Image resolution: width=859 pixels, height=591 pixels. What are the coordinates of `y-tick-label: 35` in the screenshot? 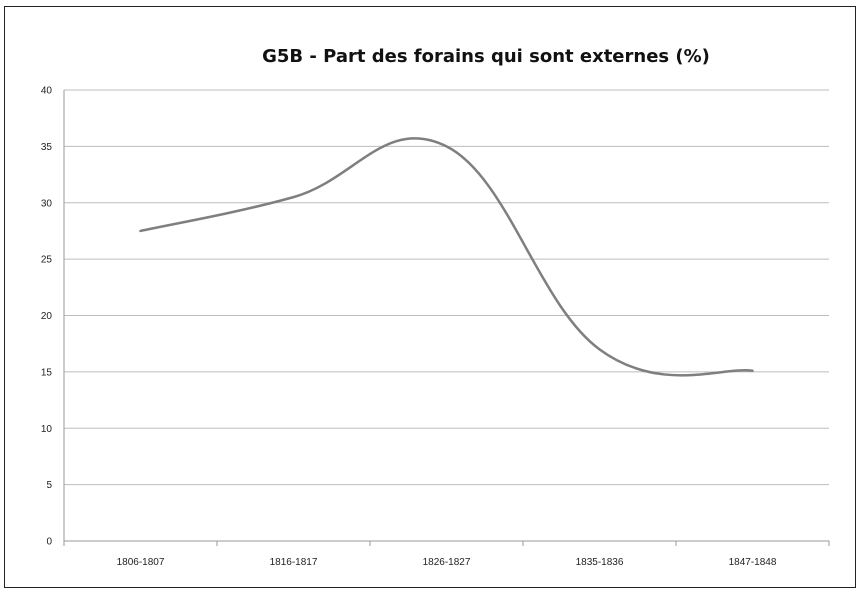 It's located at (47, 147).